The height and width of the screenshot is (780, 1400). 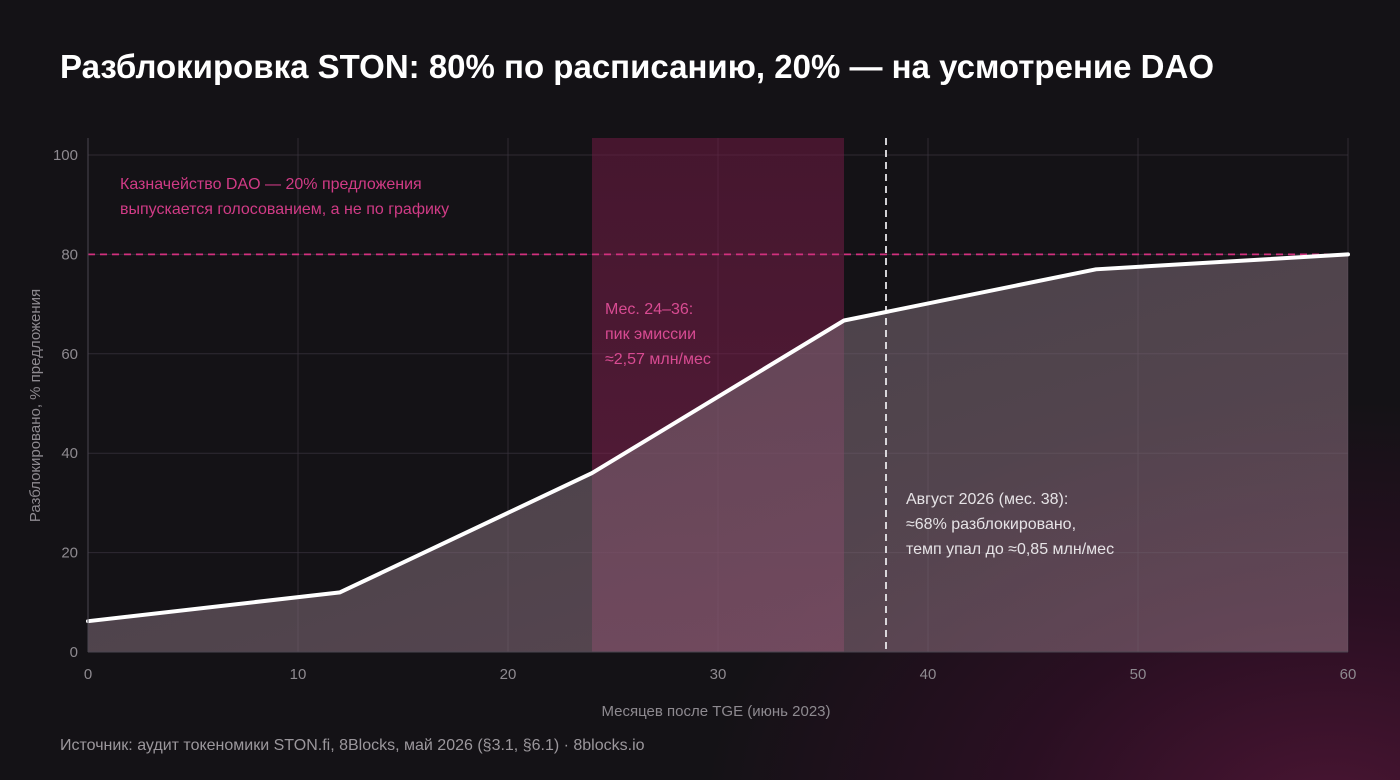 I want to click on peak-emission-note: ≈2,57 млн/мес, so click(x=658, y=359).